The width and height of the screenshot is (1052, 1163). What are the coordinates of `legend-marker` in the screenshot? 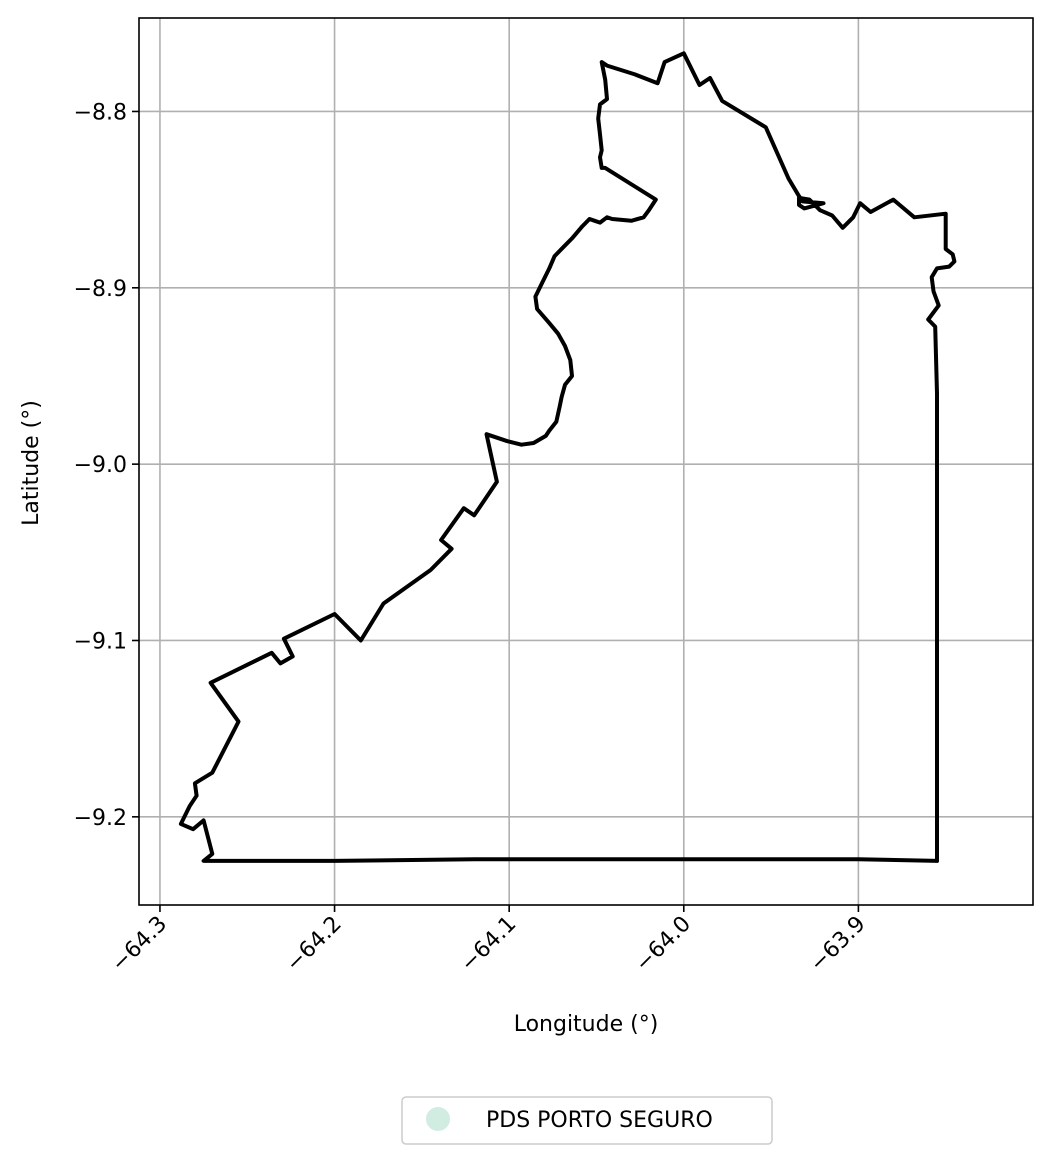 It's located at (438, 1119).